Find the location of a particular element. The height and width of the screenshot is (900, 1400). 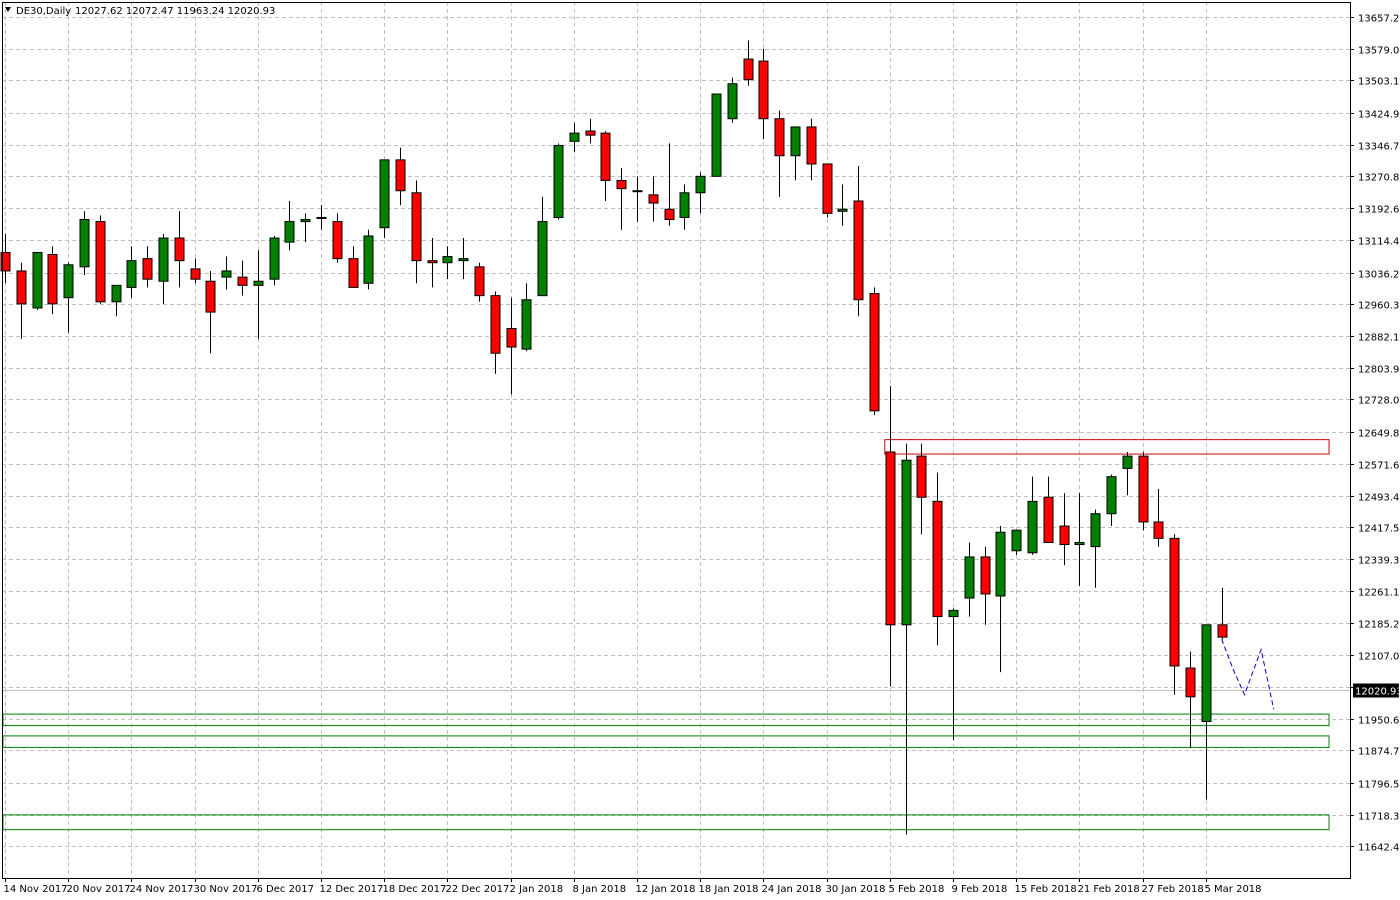

y-tick-label: 13192.60 is located at coordinates (1379, 210).